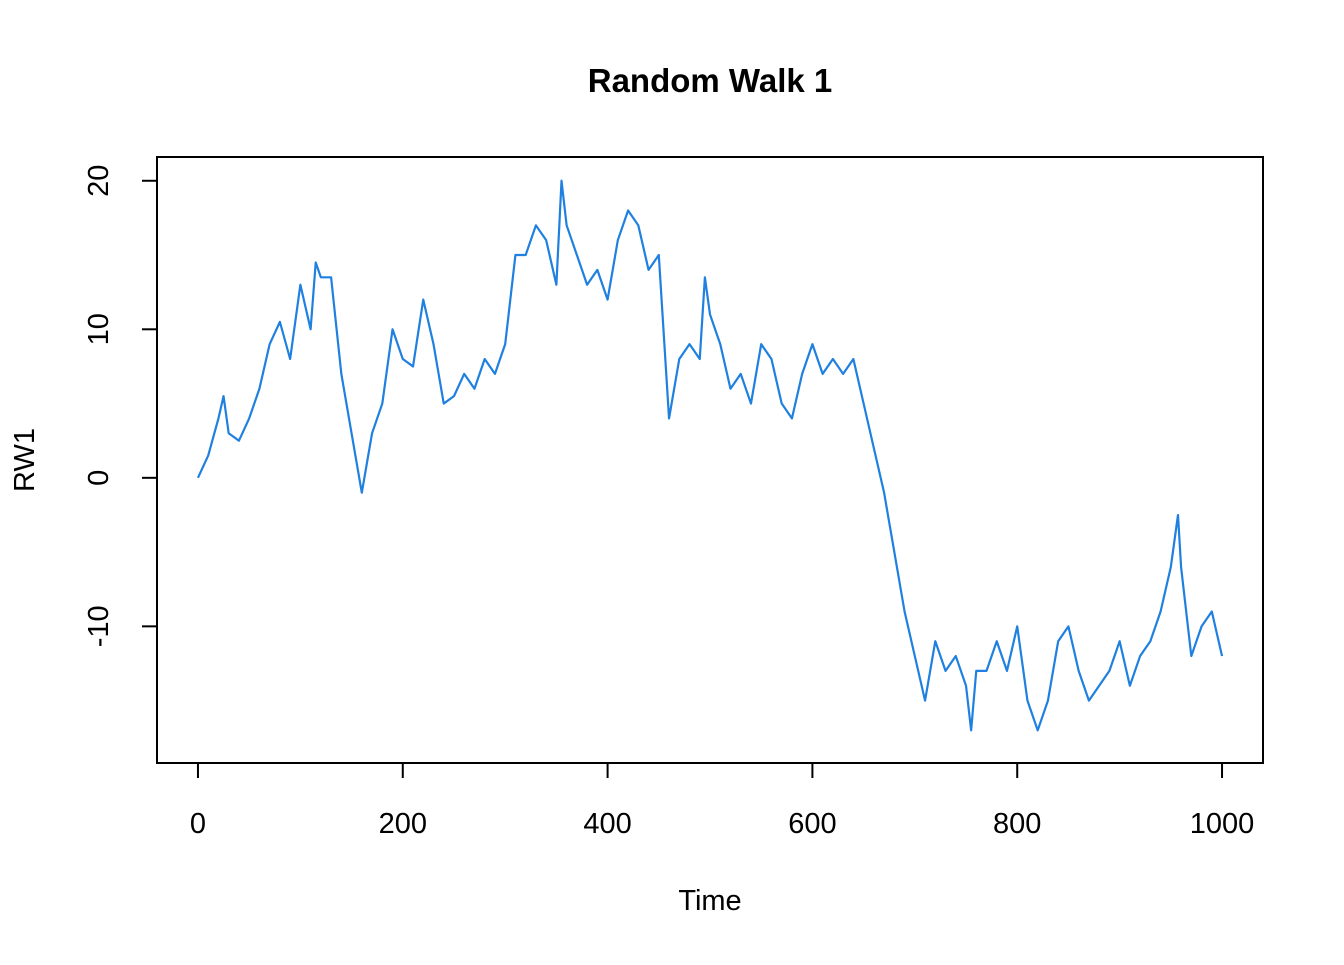 The image size is (1344, 965). What do you see at coordinates (99, 478) in the screenshot?
I see `y-tick-label: 0` at bounding box center [99, 478].